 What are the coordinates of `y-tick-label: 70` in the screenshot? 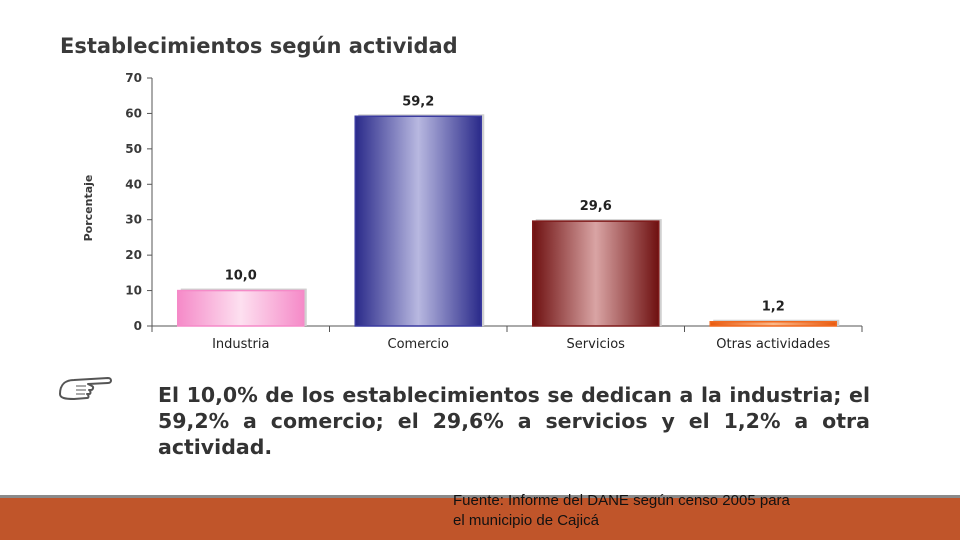 It's located at (133, 78).